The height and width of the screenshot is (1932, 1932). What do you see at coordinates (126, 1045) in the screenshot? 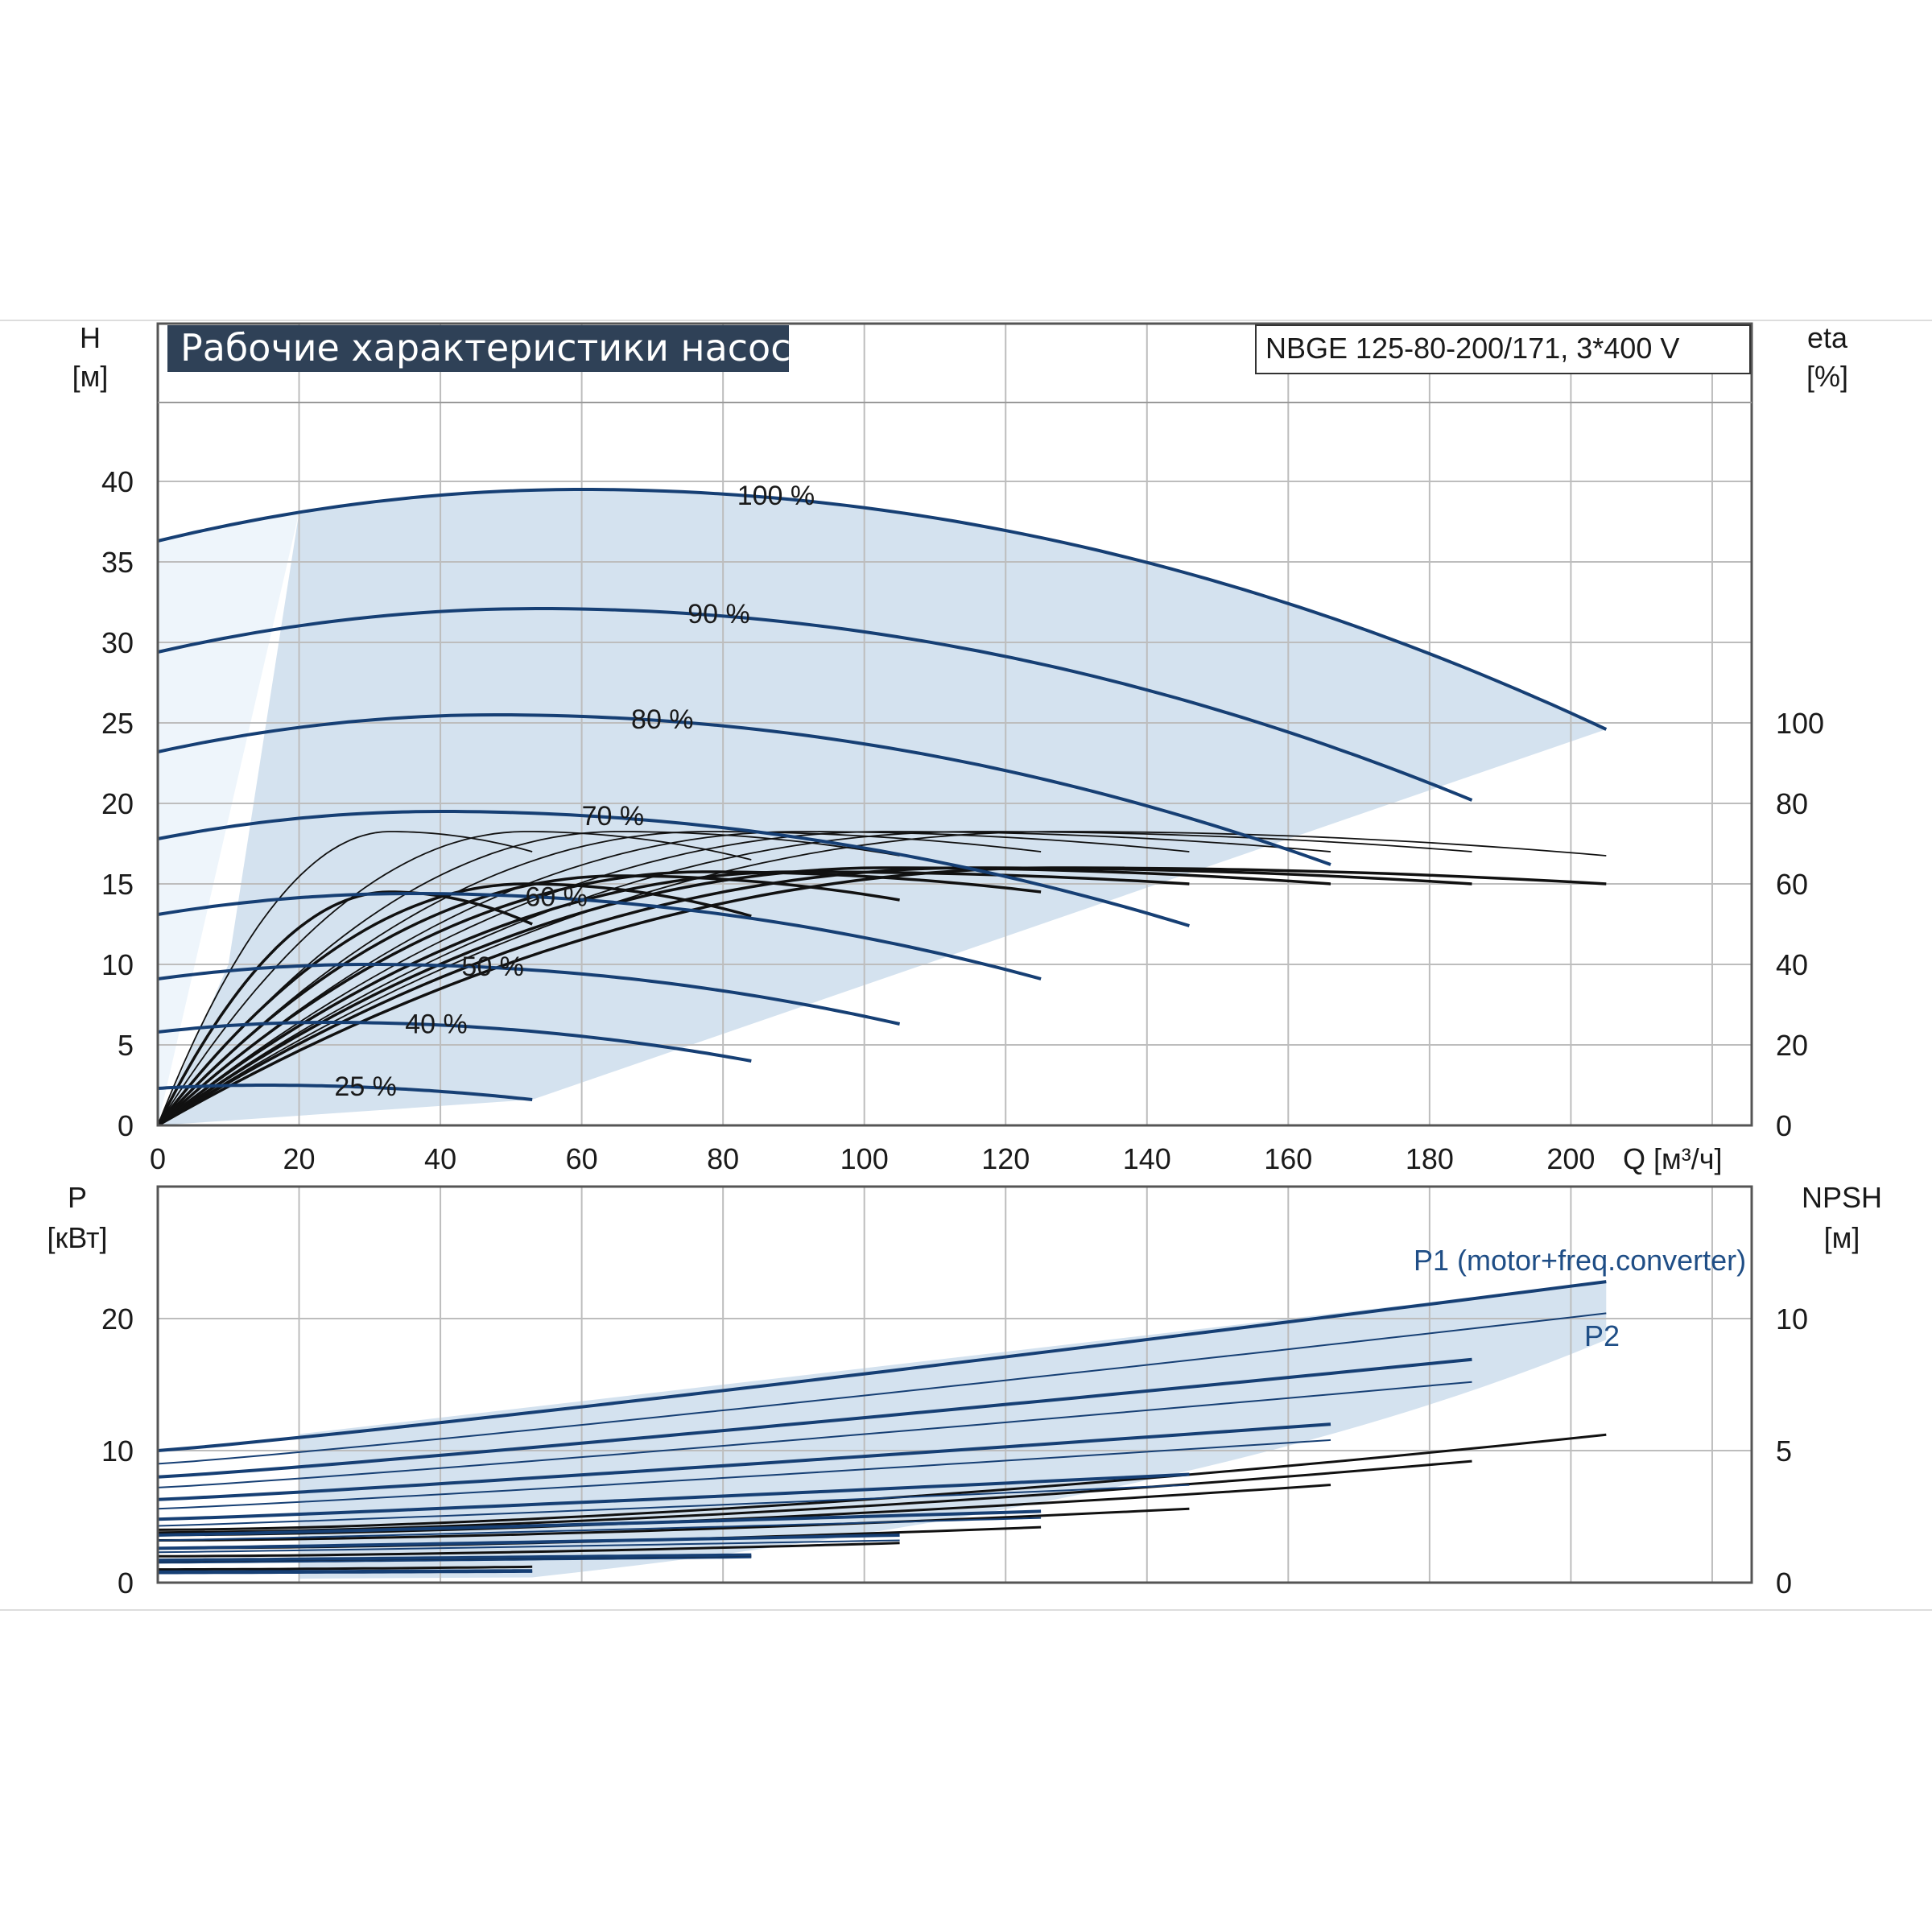
I see `y-tick-label: 5` at bounding box center [126, 1045].